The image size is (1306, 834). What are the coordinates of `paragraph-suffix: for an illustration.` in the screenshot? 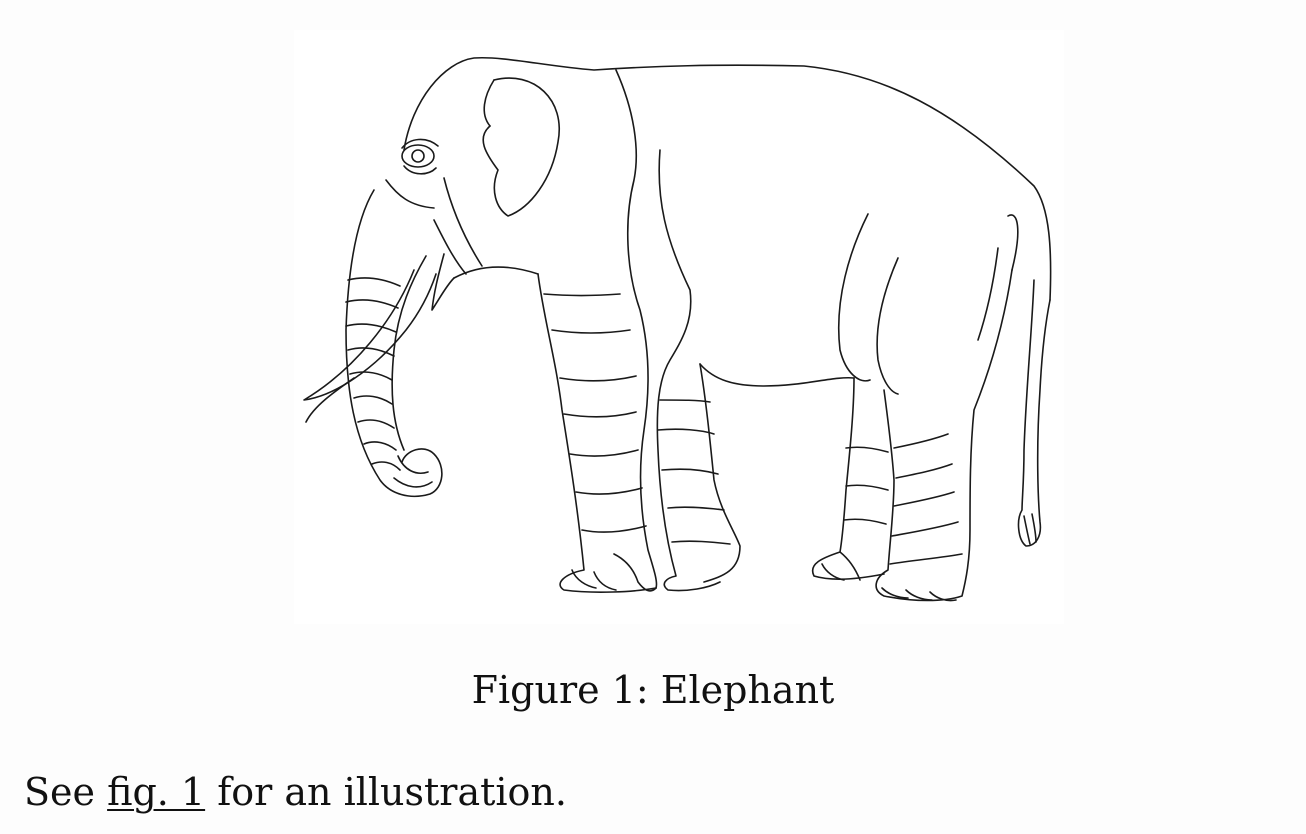 It's located at (386, 792).